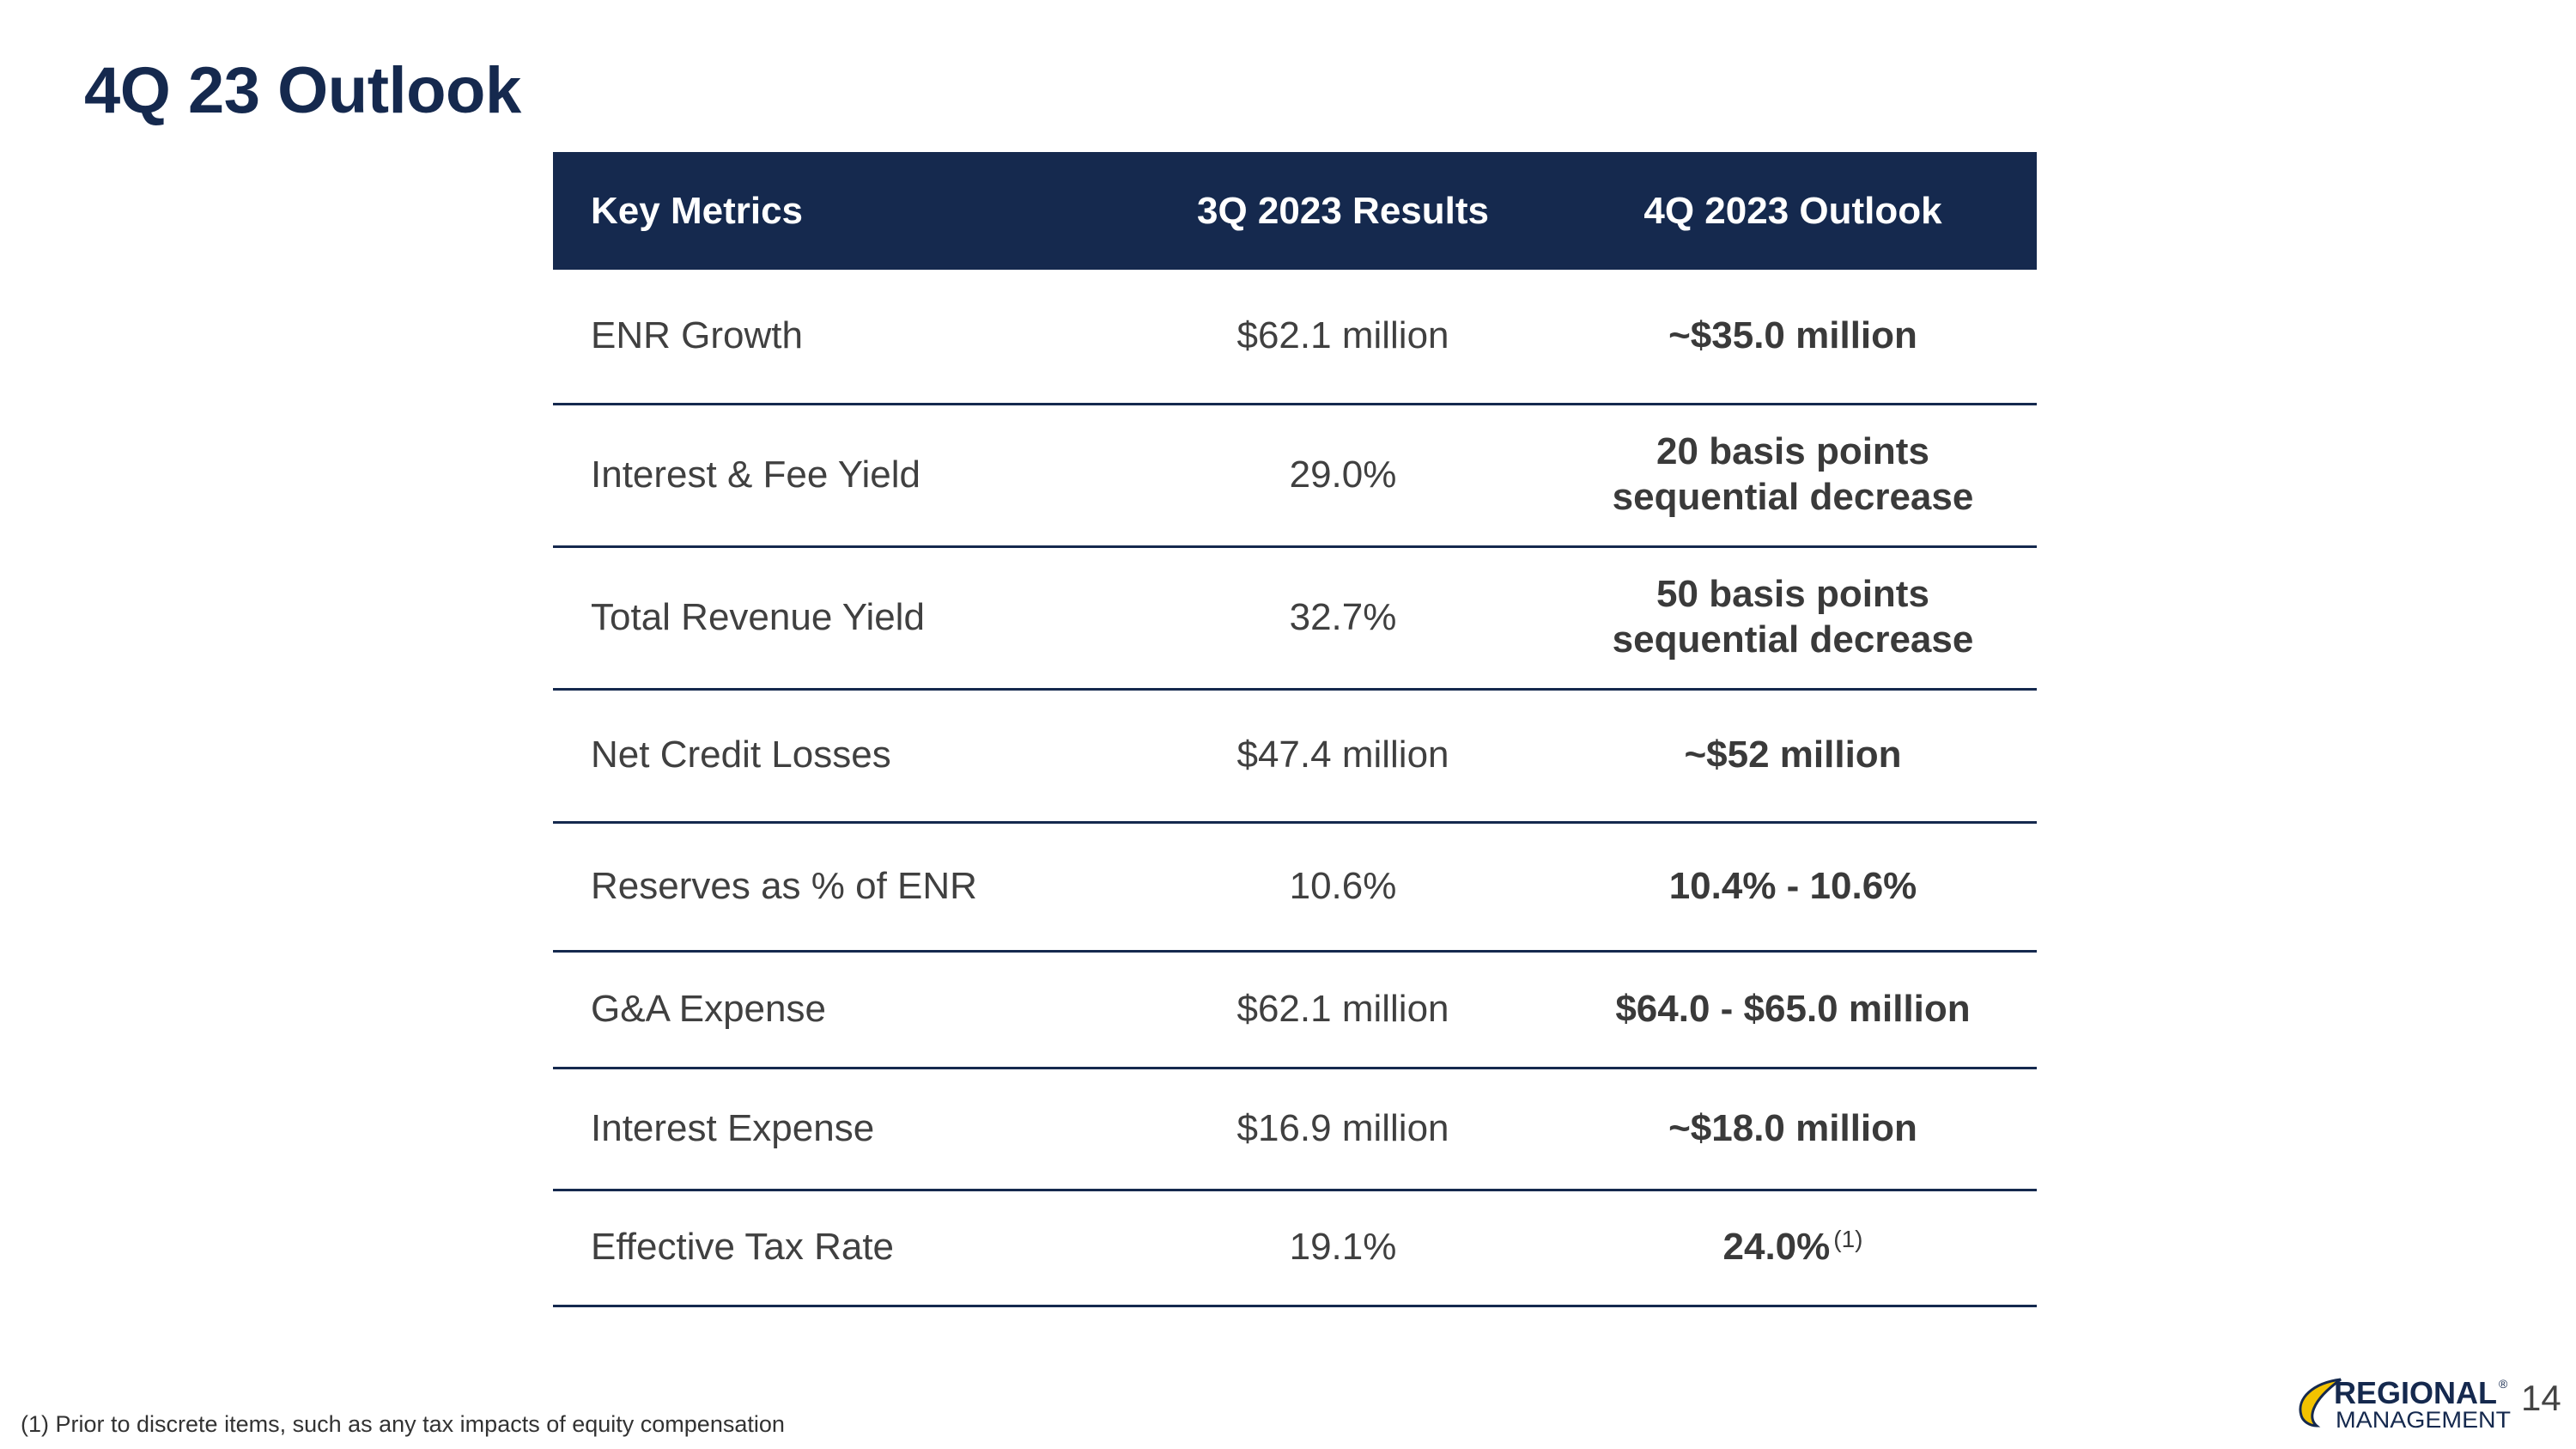  What do you see at coordinates (845, 1248) in the screenshot?
I see `metric-name: Effective Tax Rate` at bounding box center [845, 1248].